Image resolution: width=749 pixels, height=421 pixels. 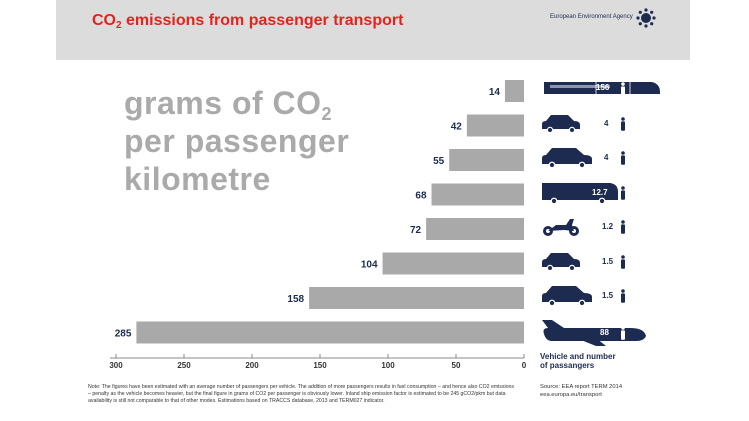 I want to click on passenger-count: 12.7, so click(x=600, y=192).